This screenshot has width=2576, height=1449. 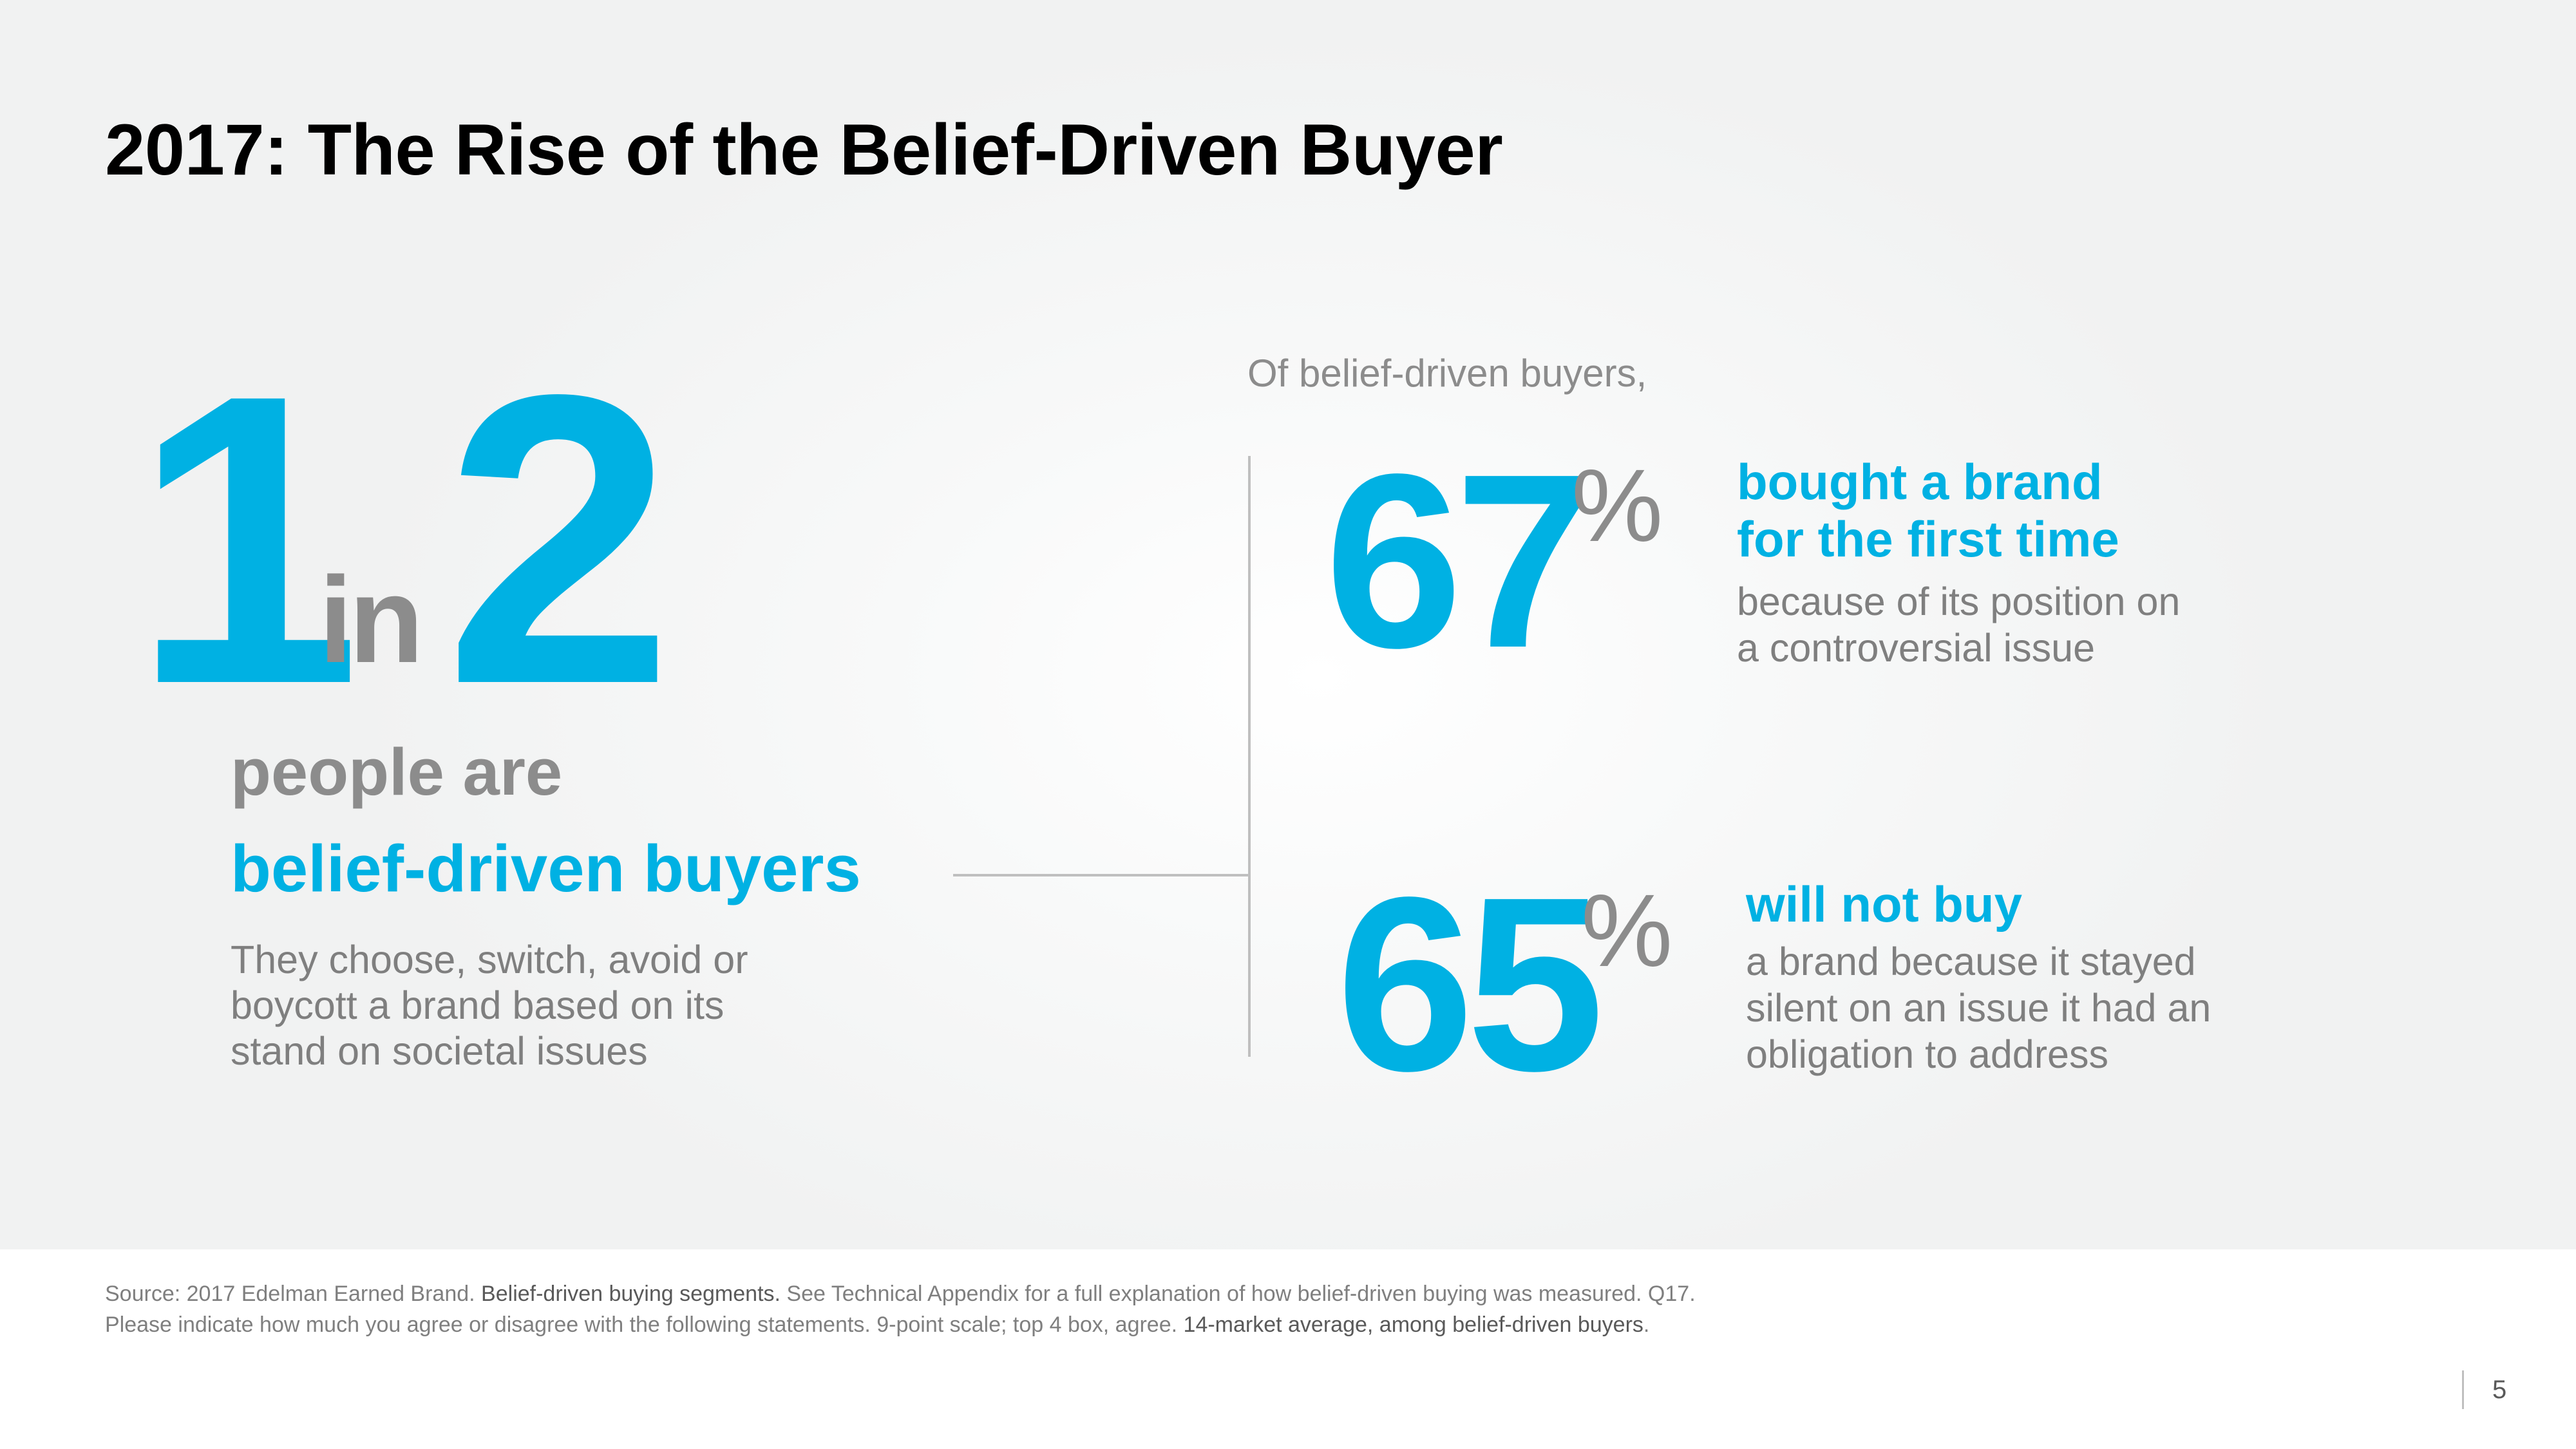 What do you see at coordinates (2463, 1389) in the screenshot?
I see `page-number-divider` at bounding box center [2463, 1389].